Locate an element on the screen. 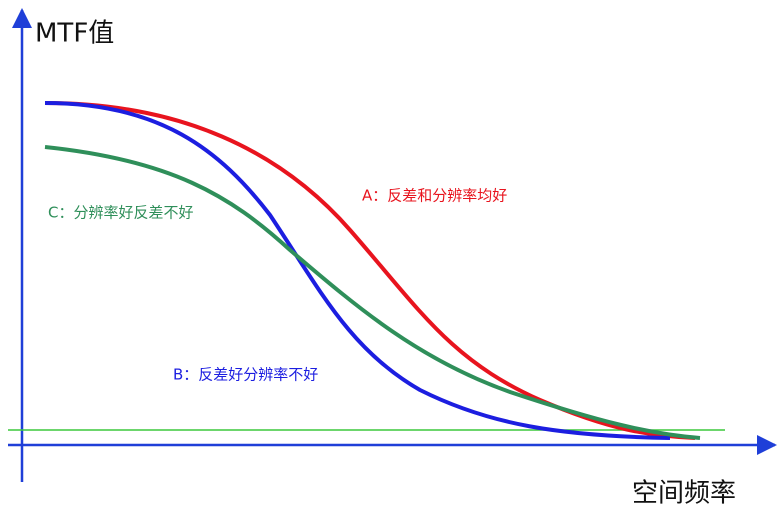  y-axis-label: MTF值 is located at coordinates (74, 34).